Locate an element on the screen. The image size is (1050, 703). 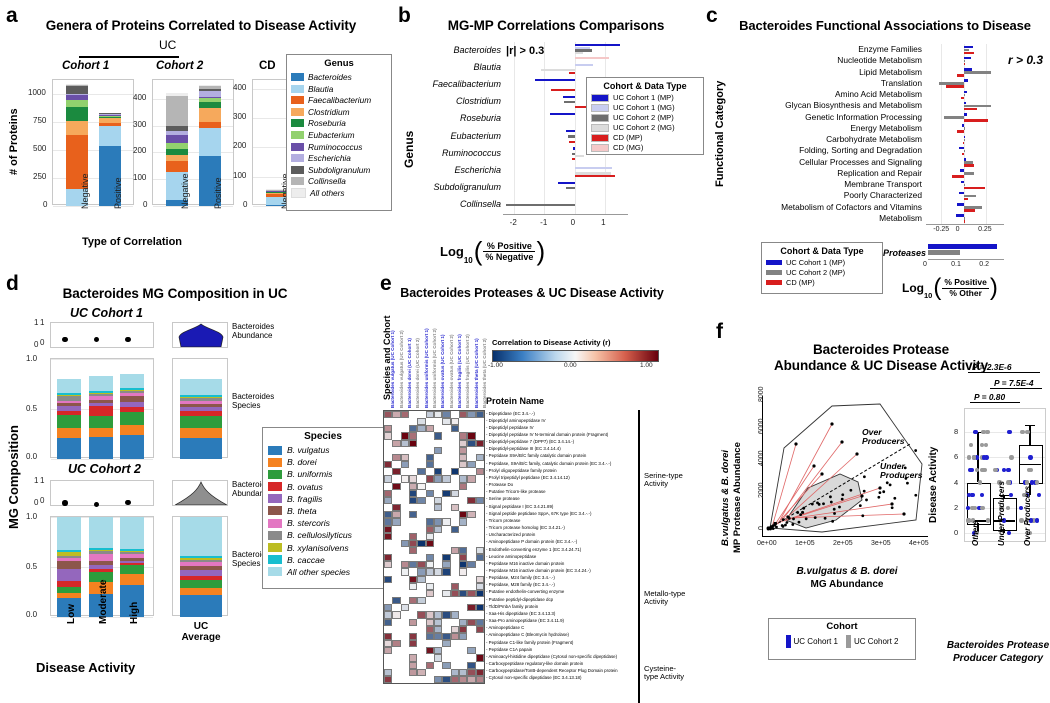
panel-d-legend-item: B. ovatus is located at coordinates (323, 487).